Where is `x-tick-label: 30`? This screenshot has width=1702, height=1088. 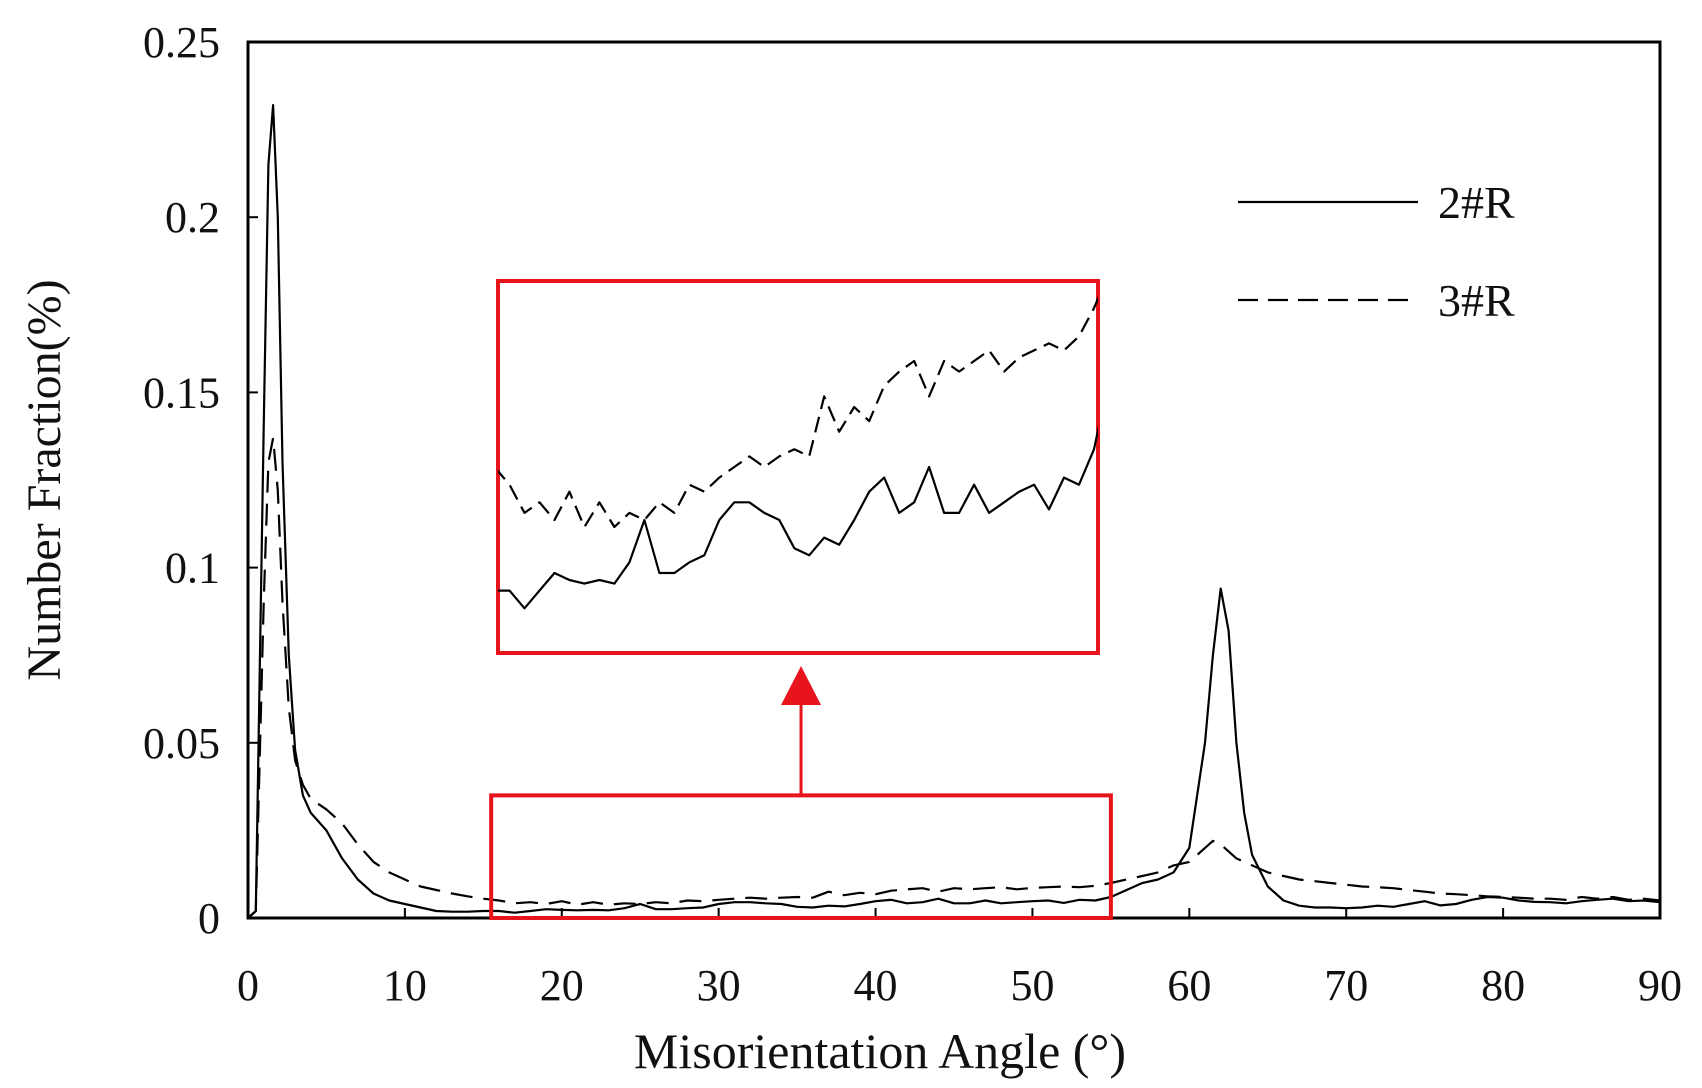 x-tick-label: 30 is located at coordinates (719, 985).